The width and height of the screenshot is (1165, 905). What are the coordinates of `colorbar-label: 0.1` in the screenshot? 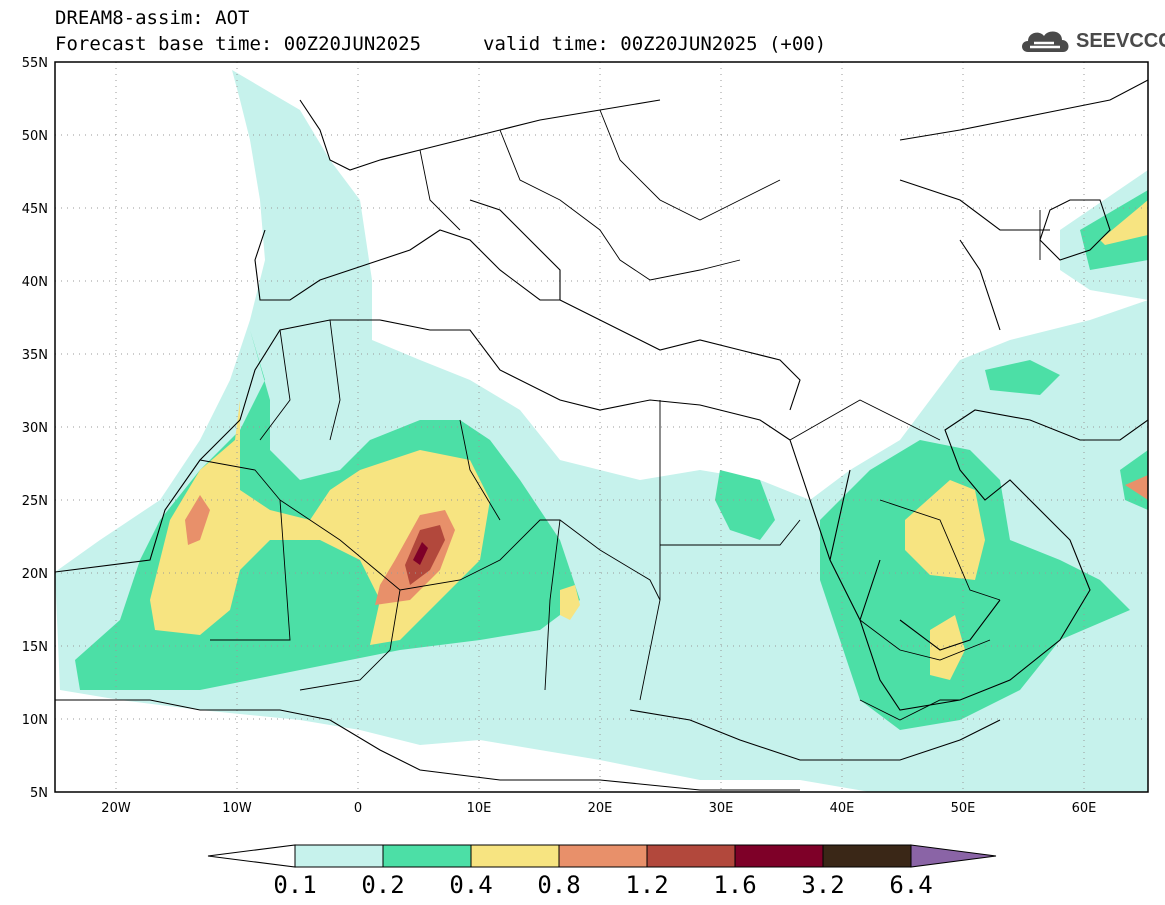 It's located at (294, 885).